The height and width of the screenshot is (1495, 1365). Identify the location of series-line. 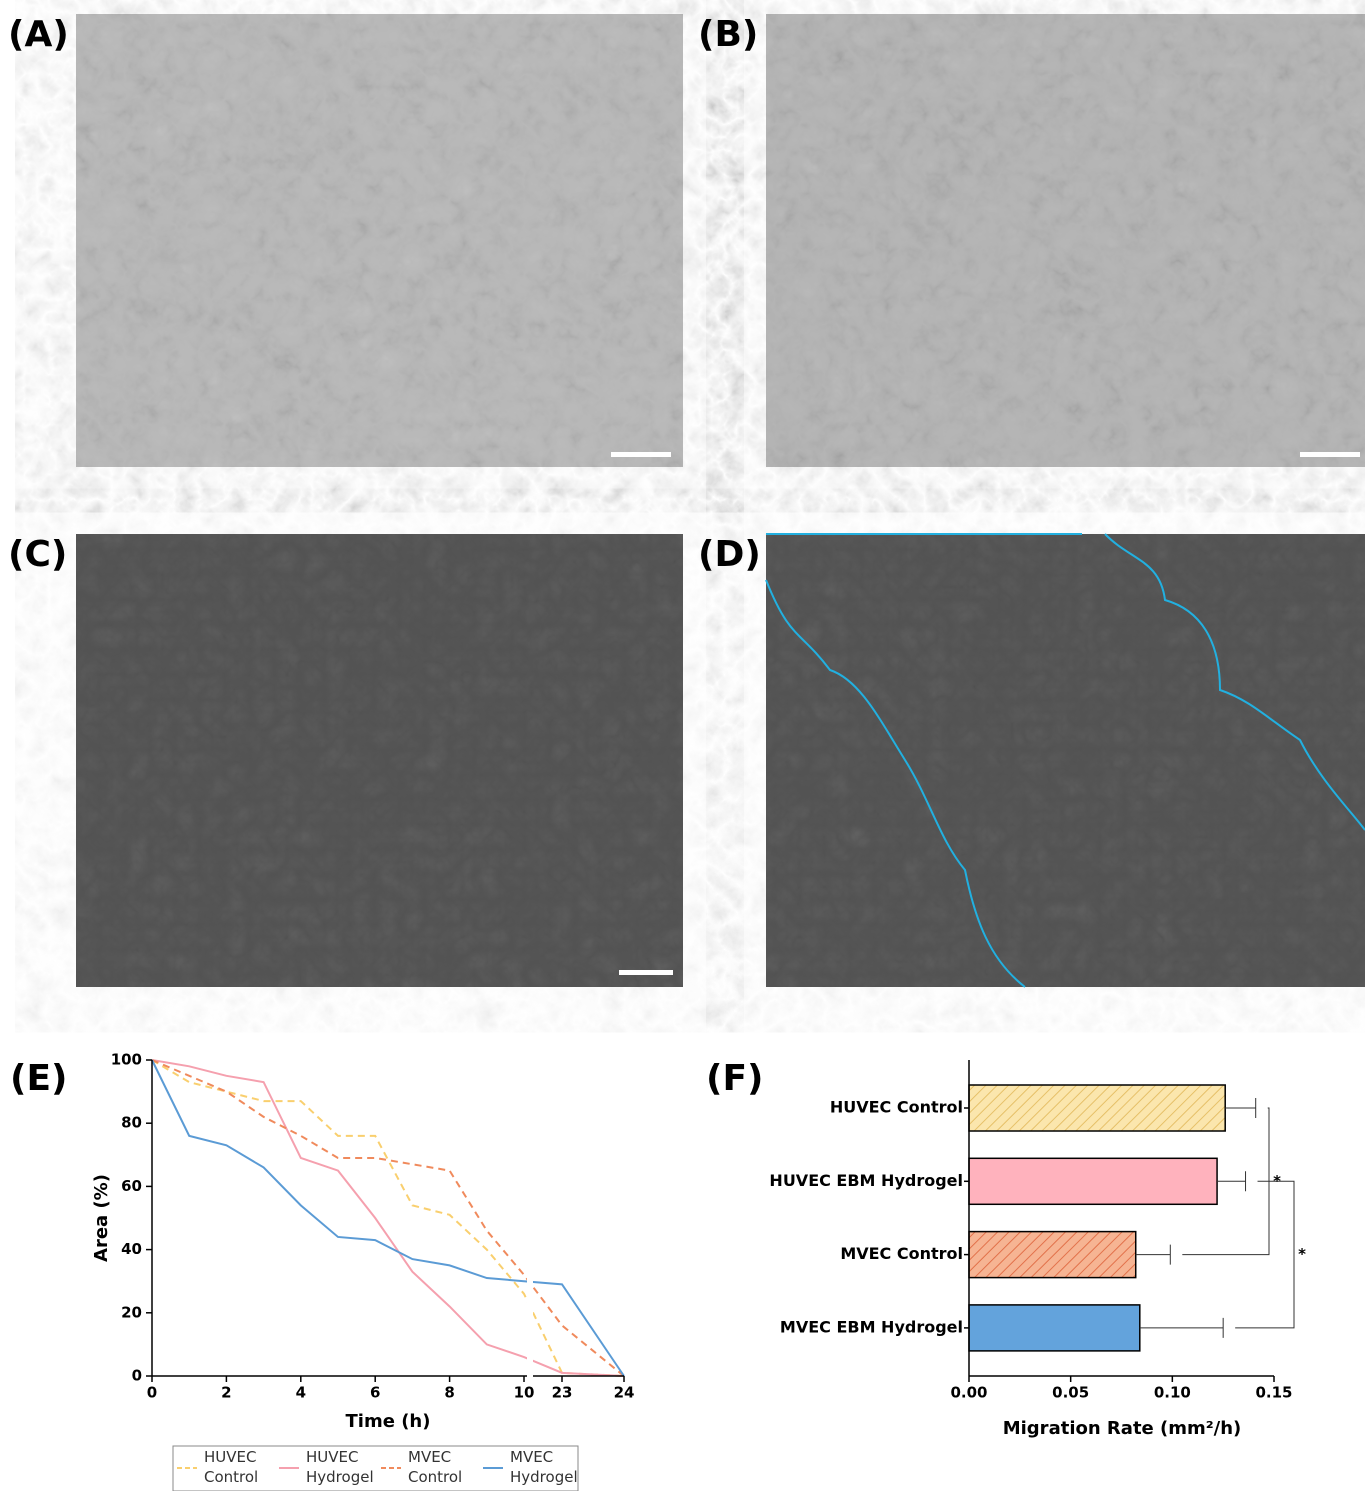
(388, 1218).